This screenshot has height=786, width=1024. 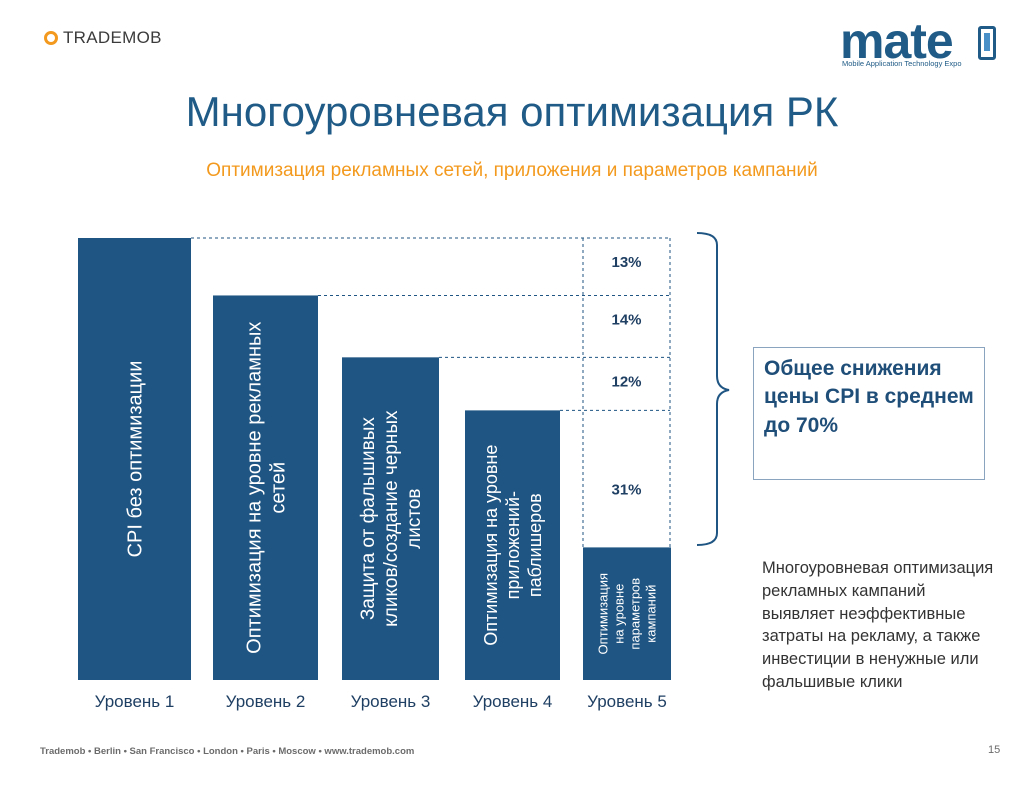 What do you see at coordinates (279, 488) in the screenshot?
I see `bar-label-line: сетей` at bounding box center [279, 488].